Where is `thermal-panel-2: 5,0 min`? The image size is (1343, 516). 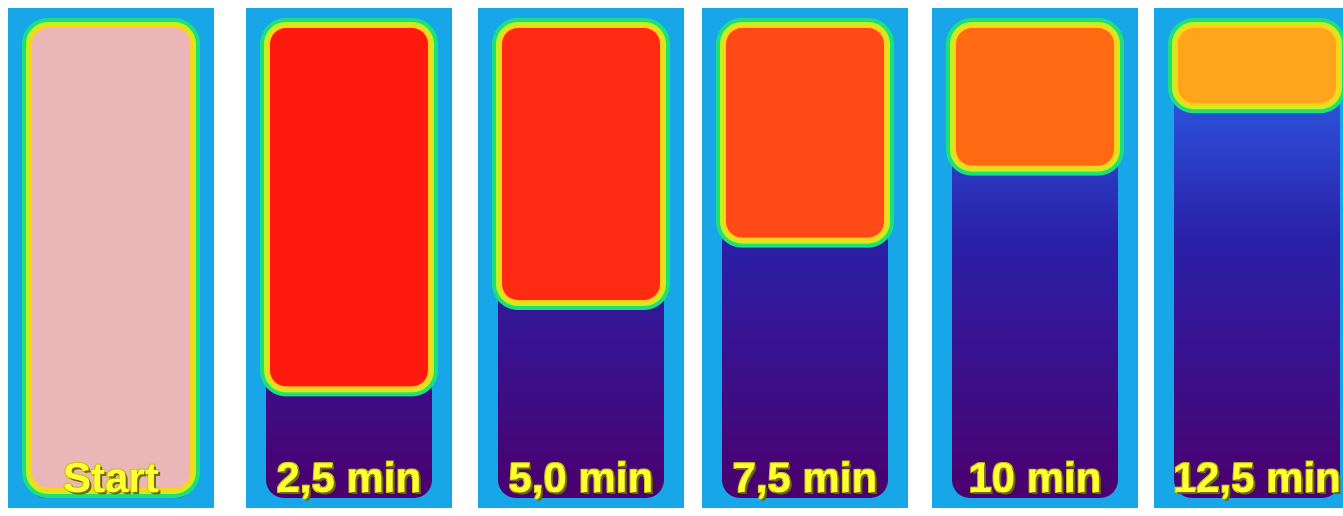 thermal-panel-2: 5,0 min is located at coordinates (581, 258).